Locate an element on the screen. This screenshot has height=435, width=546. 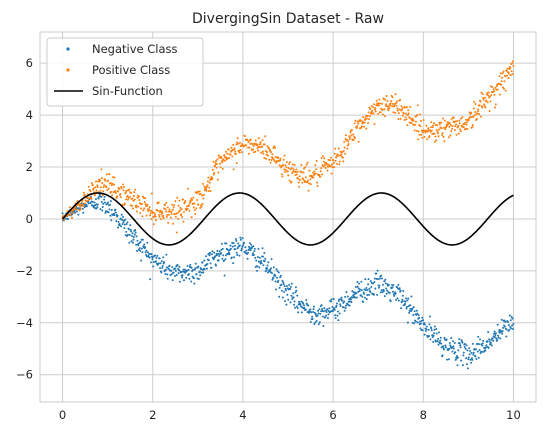
x-tick-label: 10 is located at coordinates (513, 415).